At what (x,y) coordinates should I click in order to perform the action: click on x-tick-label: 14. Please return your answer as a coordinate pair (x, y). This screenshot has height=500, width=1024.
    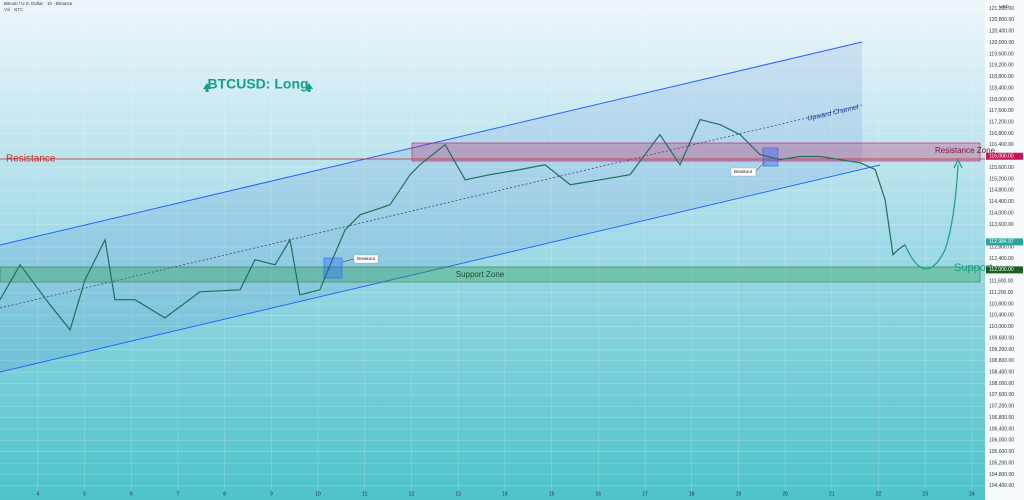
    Looking at the image, I should click on (505, 494).